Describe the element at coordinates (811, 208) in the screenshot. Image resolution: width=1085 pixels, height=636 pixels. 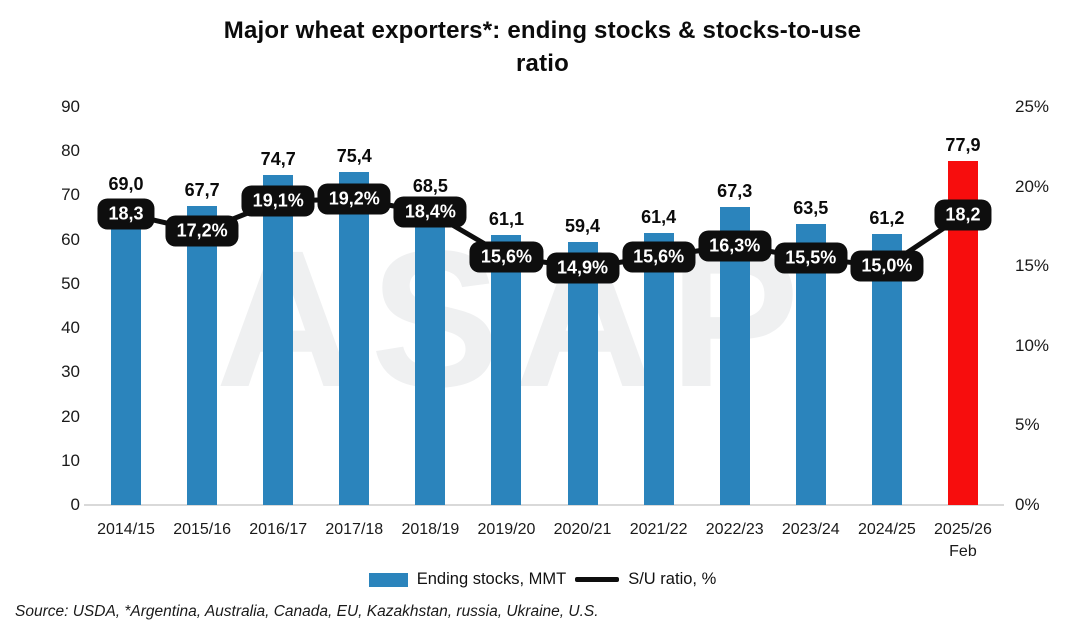
I see `bar-value-label: 63,5` at that location.